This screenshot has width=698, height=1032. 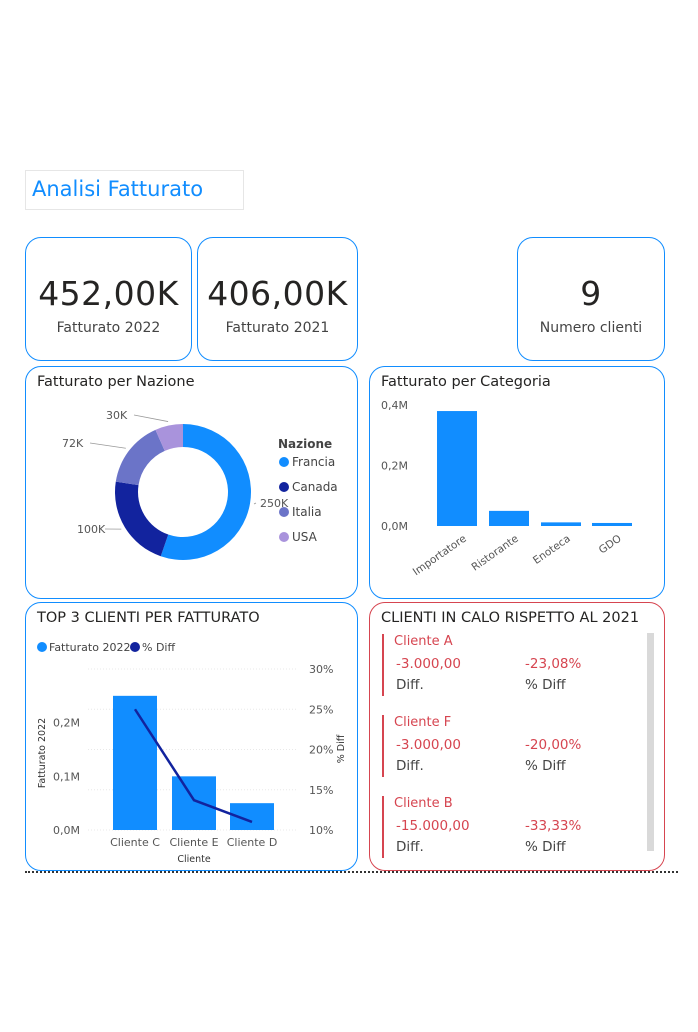 What do you see at coordinates (457, 468) in the screenshot?
I see `bar-importatore` at bounding box center [457, 468].